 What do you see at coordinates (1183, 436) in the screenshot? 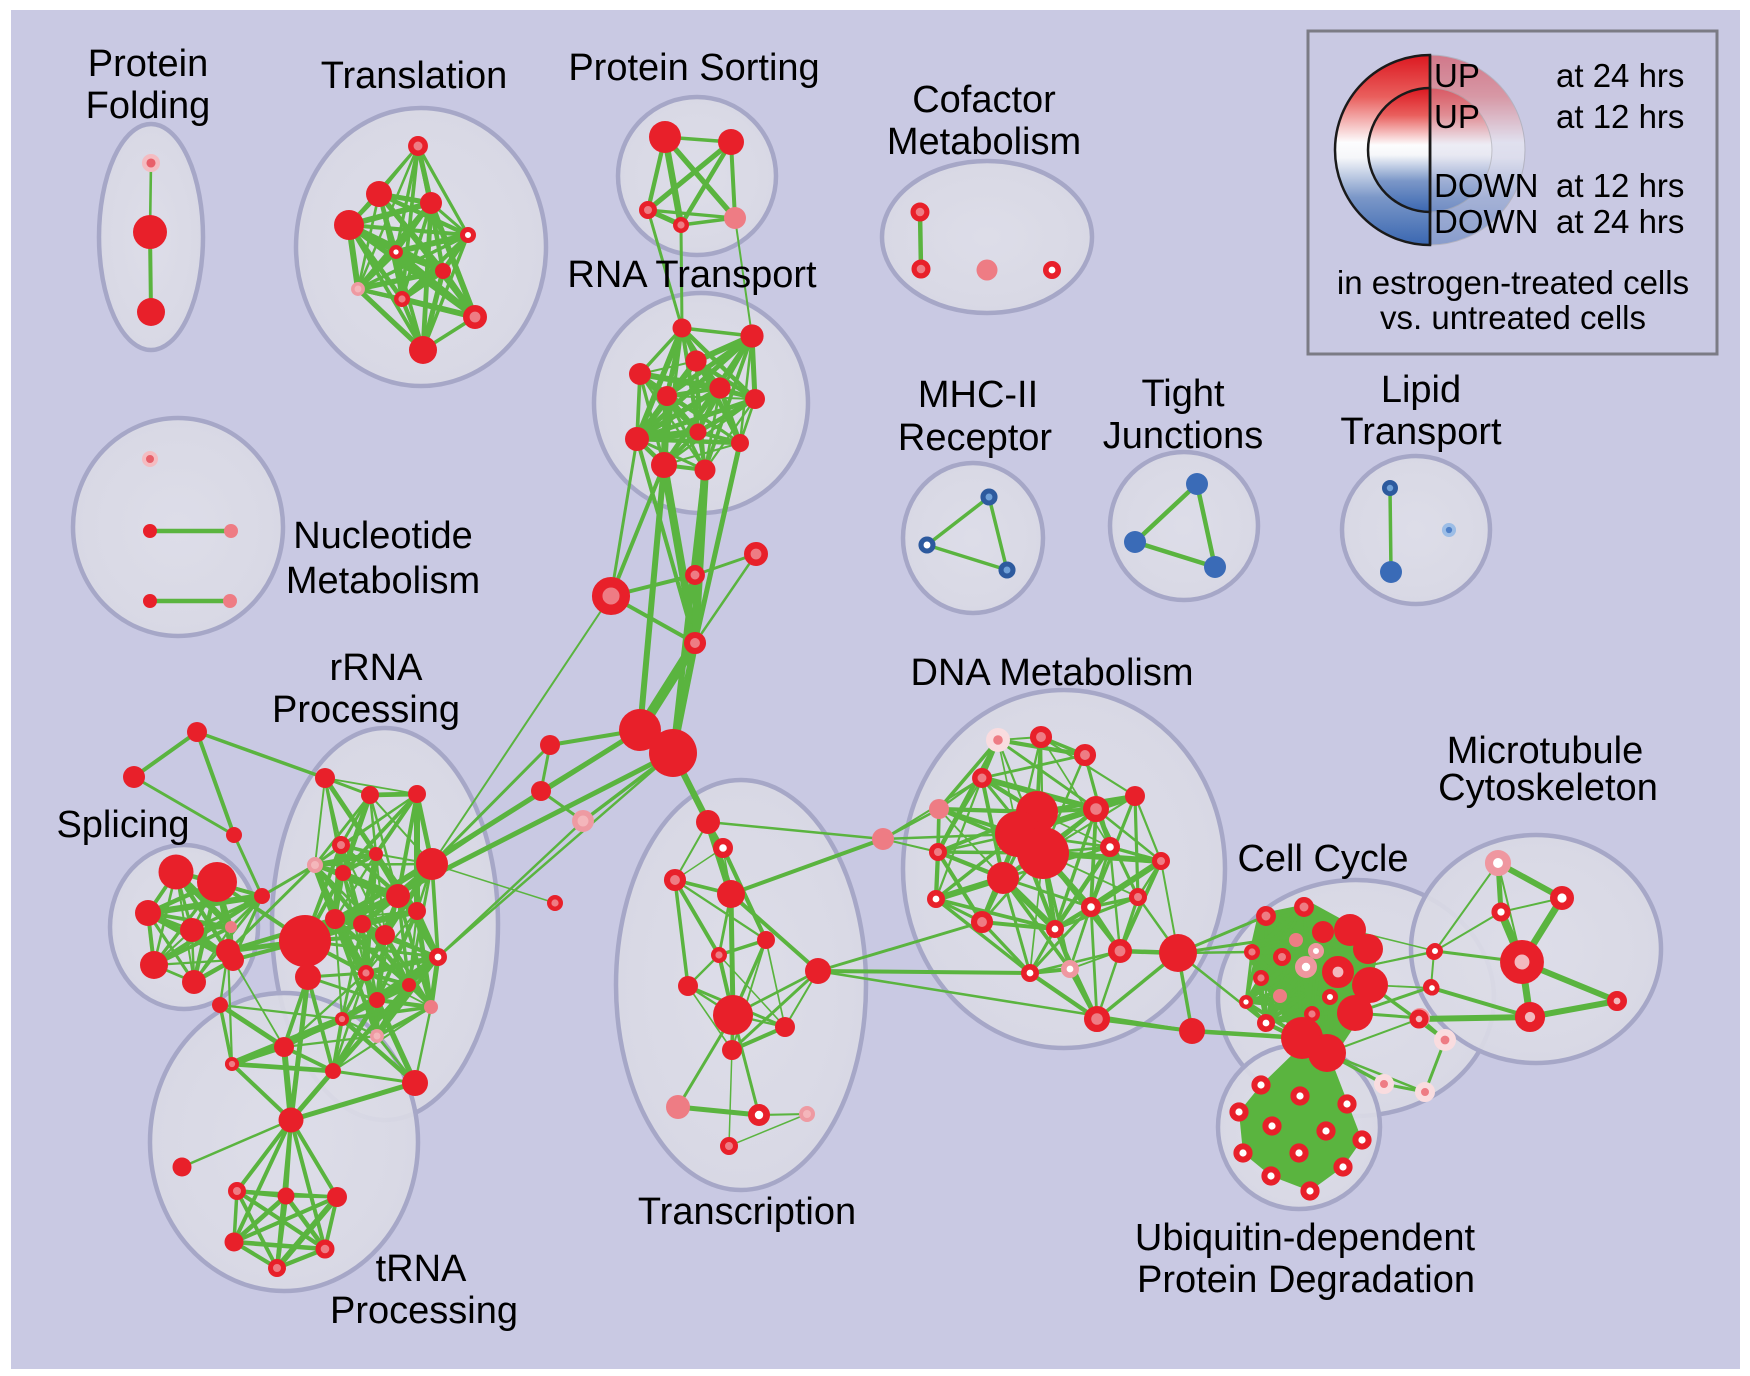
I see `svg-text: Junctions` at bounding box center [1183, 436].